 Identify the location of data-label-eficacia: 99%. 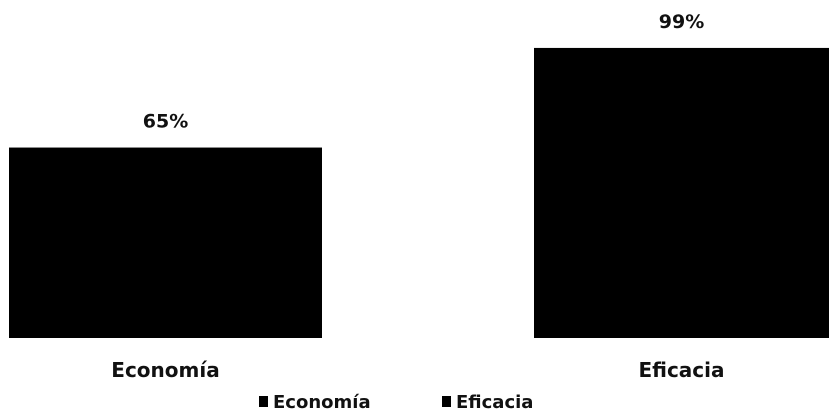
(681, 22).